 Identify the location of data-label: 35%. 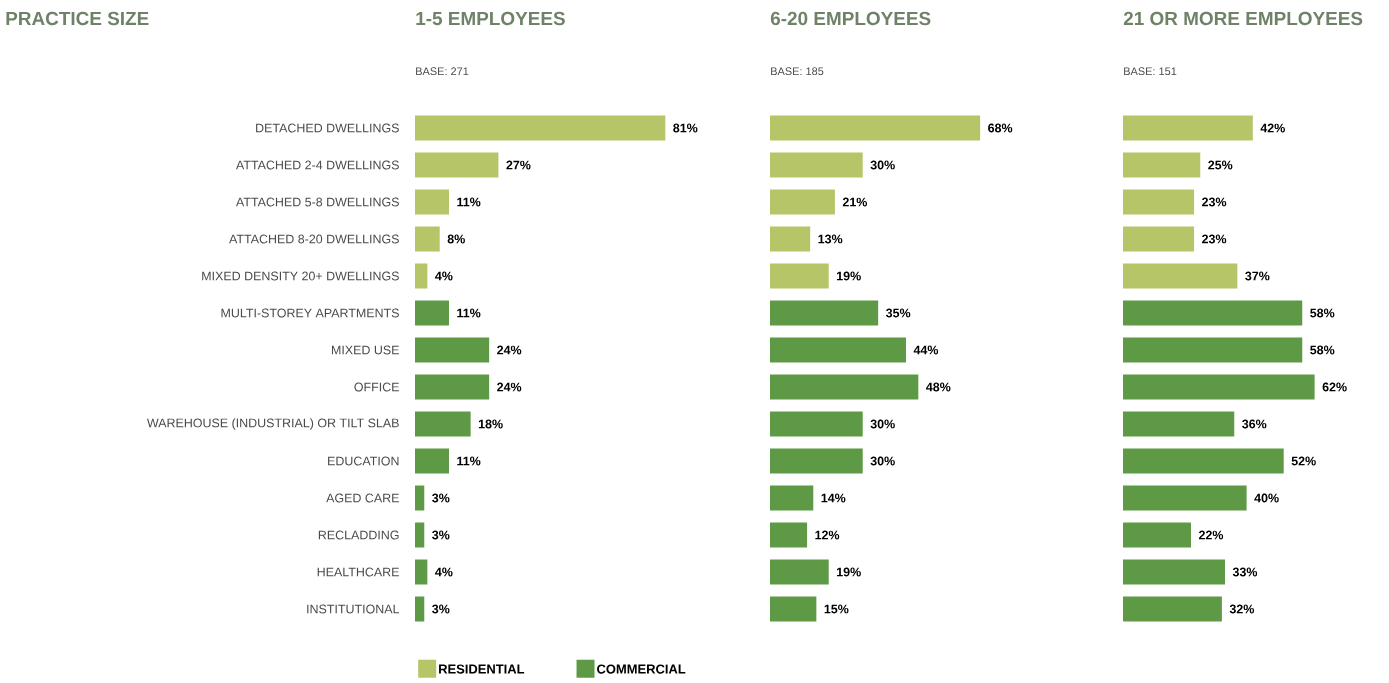
(898, 313).